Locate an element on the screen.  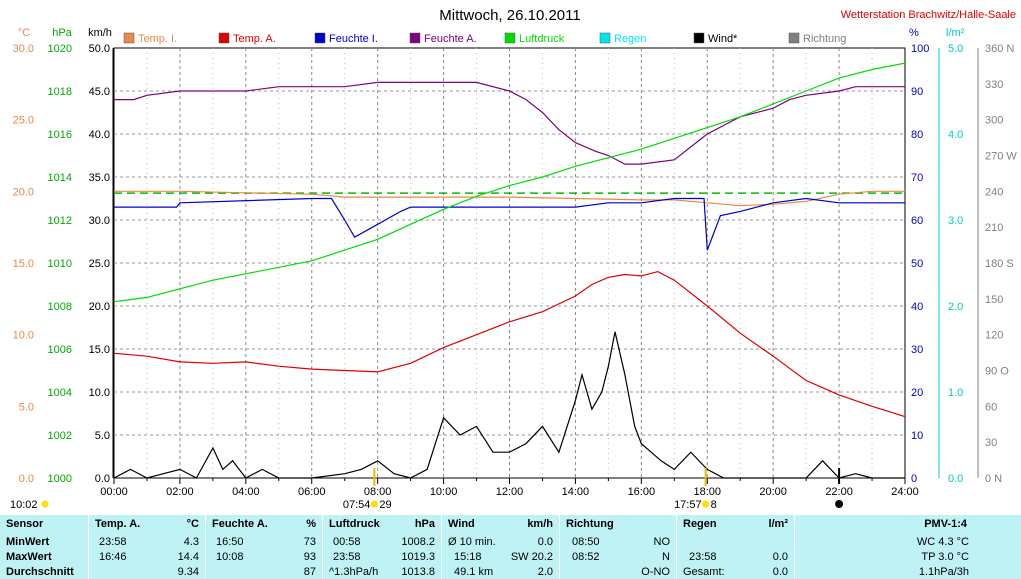
rain-axis-tick-label: 2.0 is located at coordinates (955, 307).